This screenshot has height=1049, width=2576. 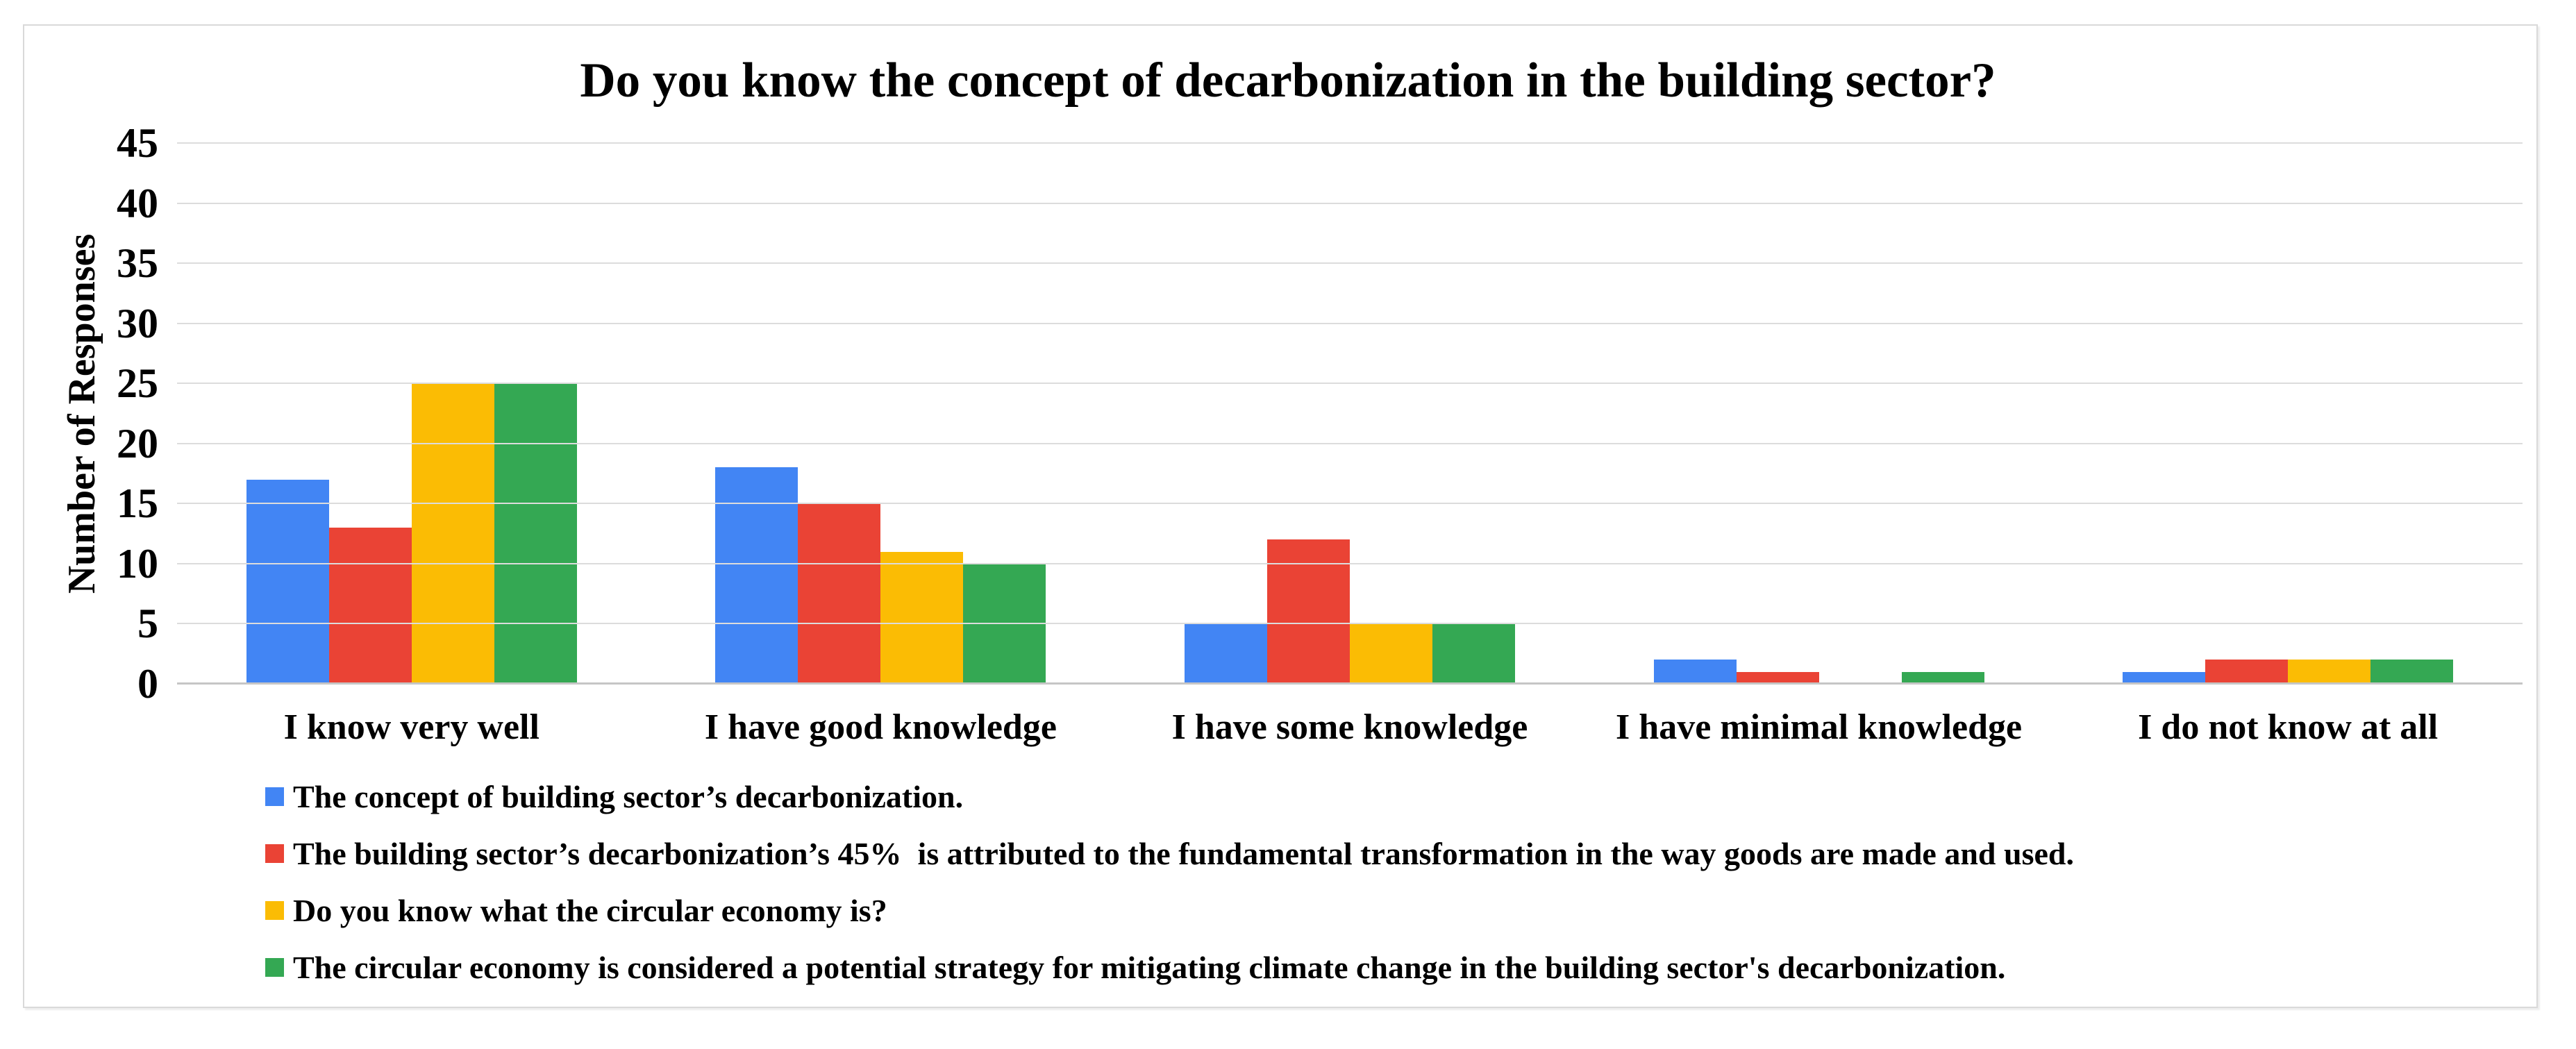 I want to click on y-tick-label-45: 45, so click(x=137, y=143).